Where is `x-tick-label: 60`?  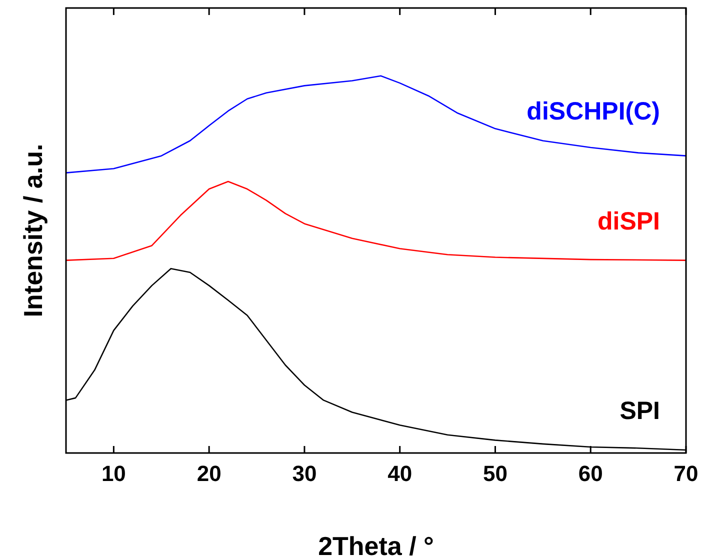 x-tick-label: 60 is located at coordinates (590, 473).